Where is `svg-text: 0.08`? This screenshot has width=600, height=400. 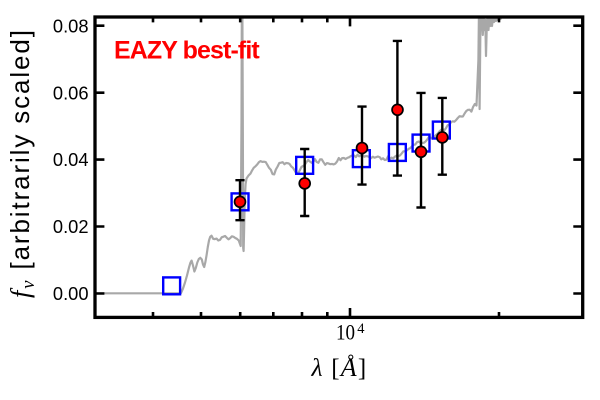
svg-text: 0.08 is located at coordinates (71, 25).